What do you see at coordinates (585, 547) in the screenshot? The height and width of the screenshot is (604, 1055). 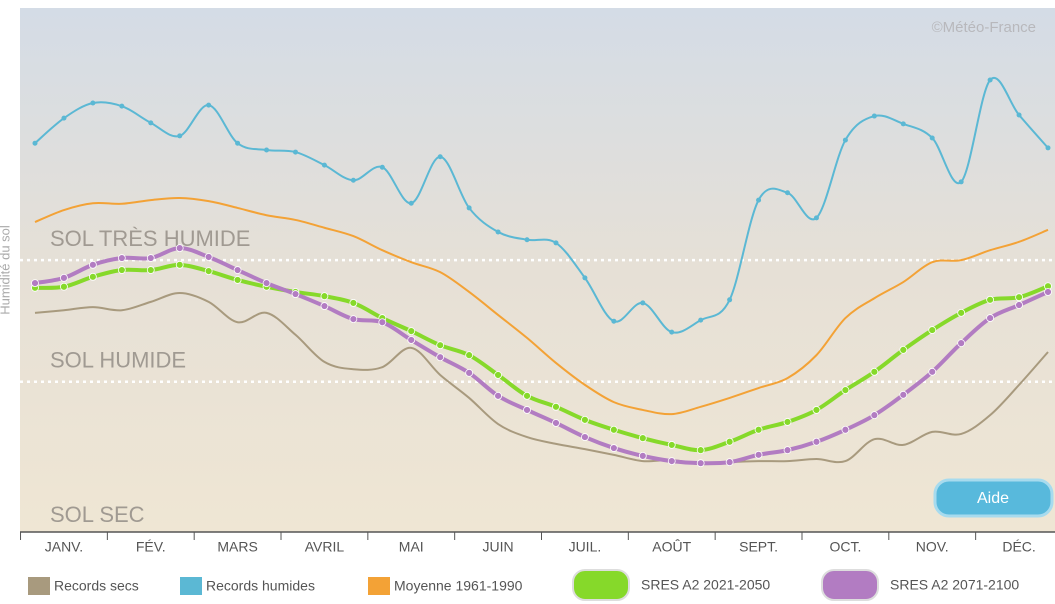 I see `x-tick-label: JUIL.` at bounding box center [585, 547].